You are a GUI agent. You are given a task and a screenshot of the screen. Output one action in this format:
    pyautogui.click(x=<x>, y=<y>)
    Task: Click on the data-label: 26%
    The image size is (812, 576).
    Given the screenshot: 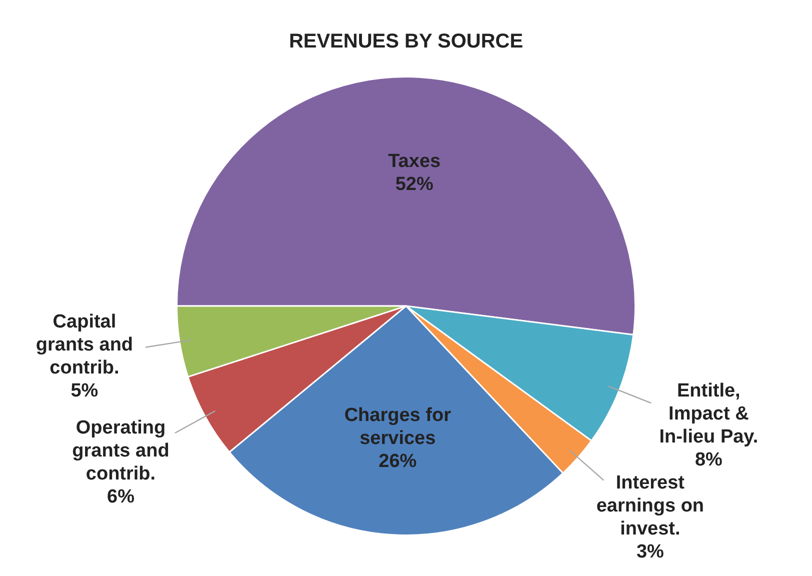 What is the action you would take?
    pyautogui.click(x=397, y=461)
    